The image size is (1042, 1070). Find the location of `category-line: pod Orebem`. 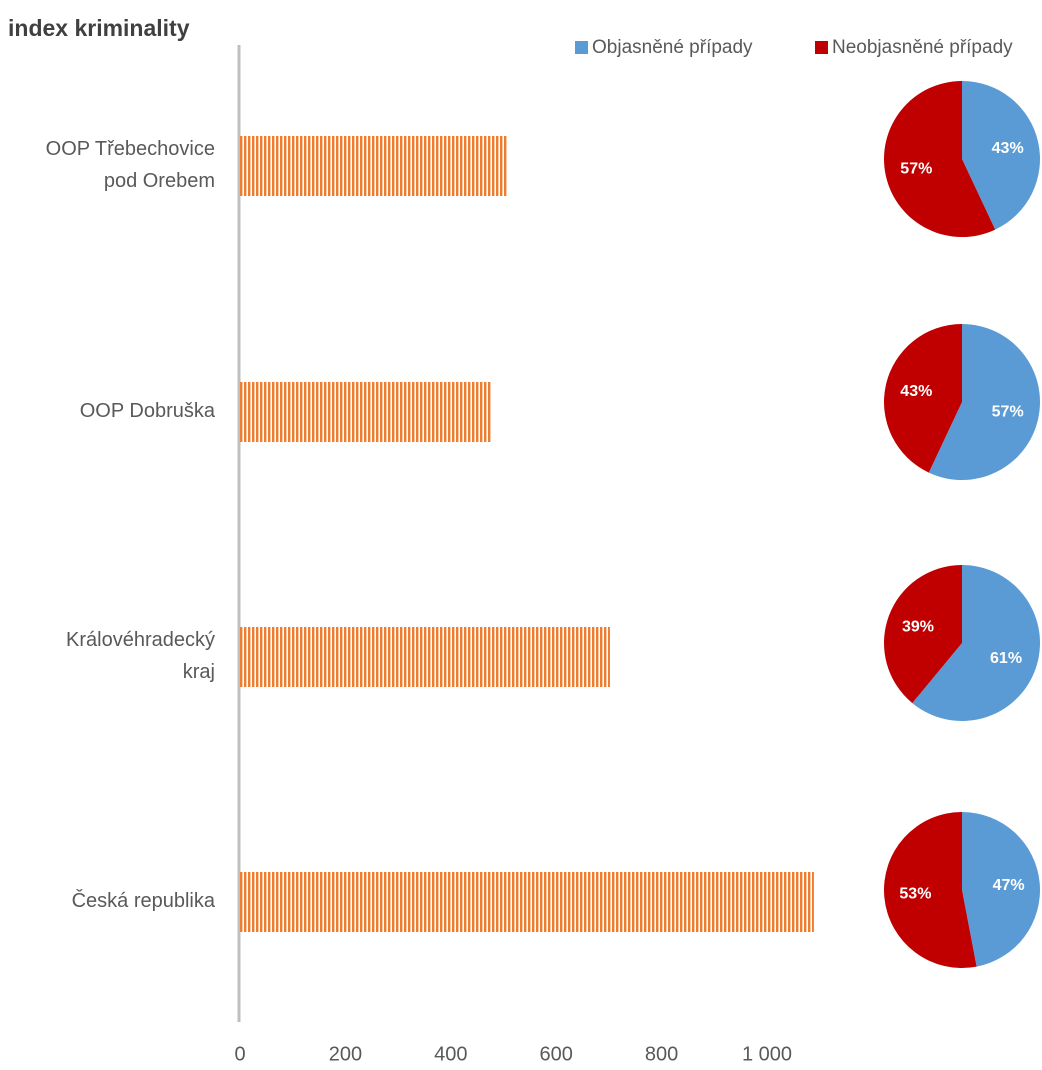

category-line: pod Orebem is located at coordinates (159, 181).